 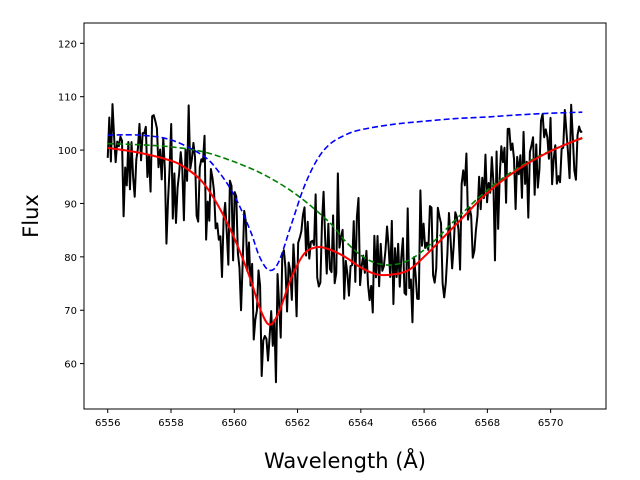 I want to click on x-tick-label: 6558, so click(x=170, y=423).